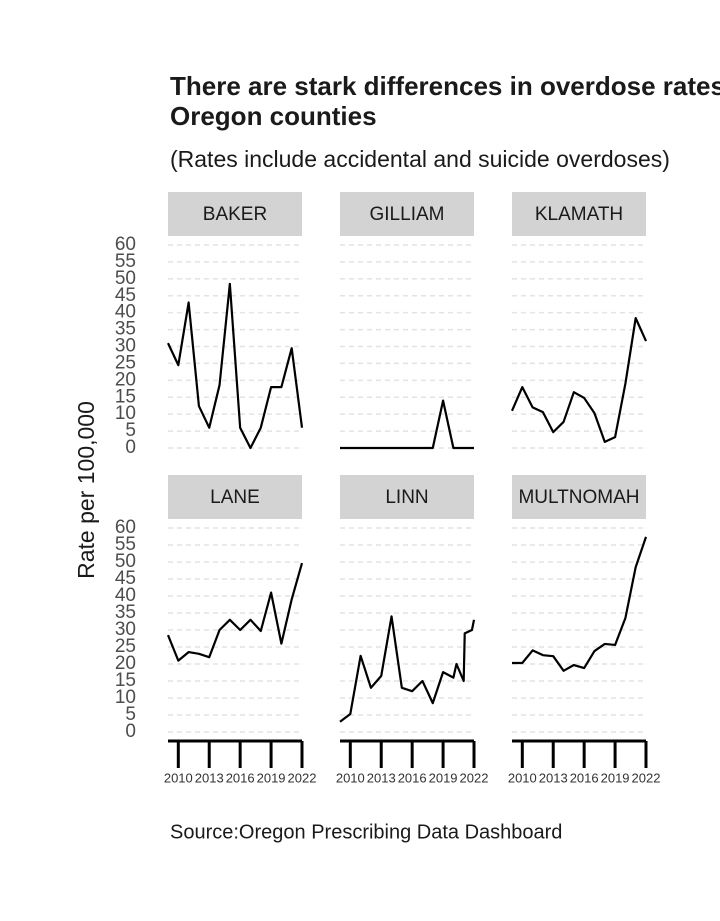 This screenshot has height=921, width=720. I want to click on strip-label: GILLIAM, so click(407, 214).